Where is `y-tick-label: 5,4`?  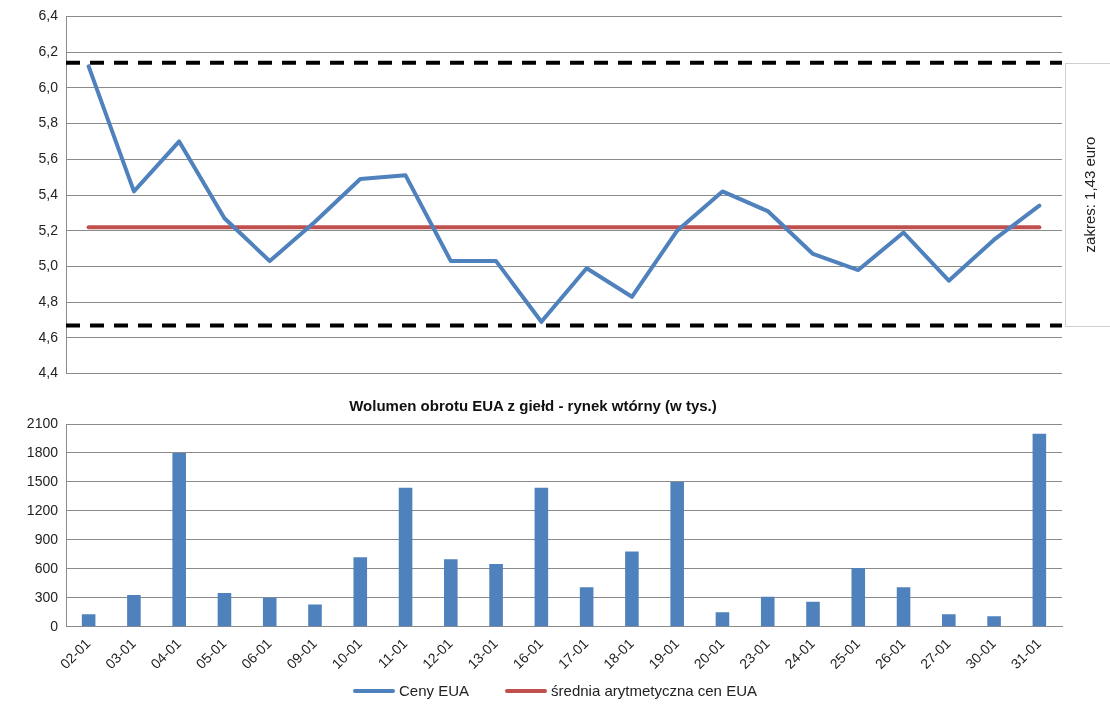
y-tick-label: 5,4 is located at coordinates (48, 193).